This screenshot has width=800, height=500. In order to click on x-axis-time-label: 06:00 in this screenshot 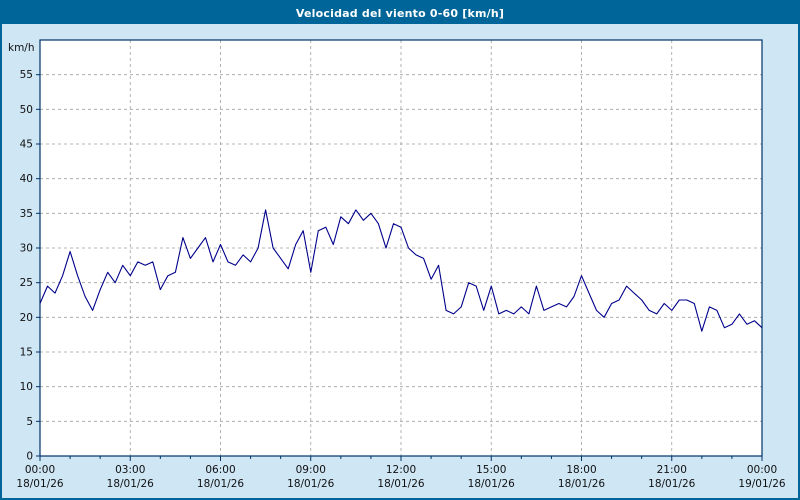, I will do `click(220, 470)`.